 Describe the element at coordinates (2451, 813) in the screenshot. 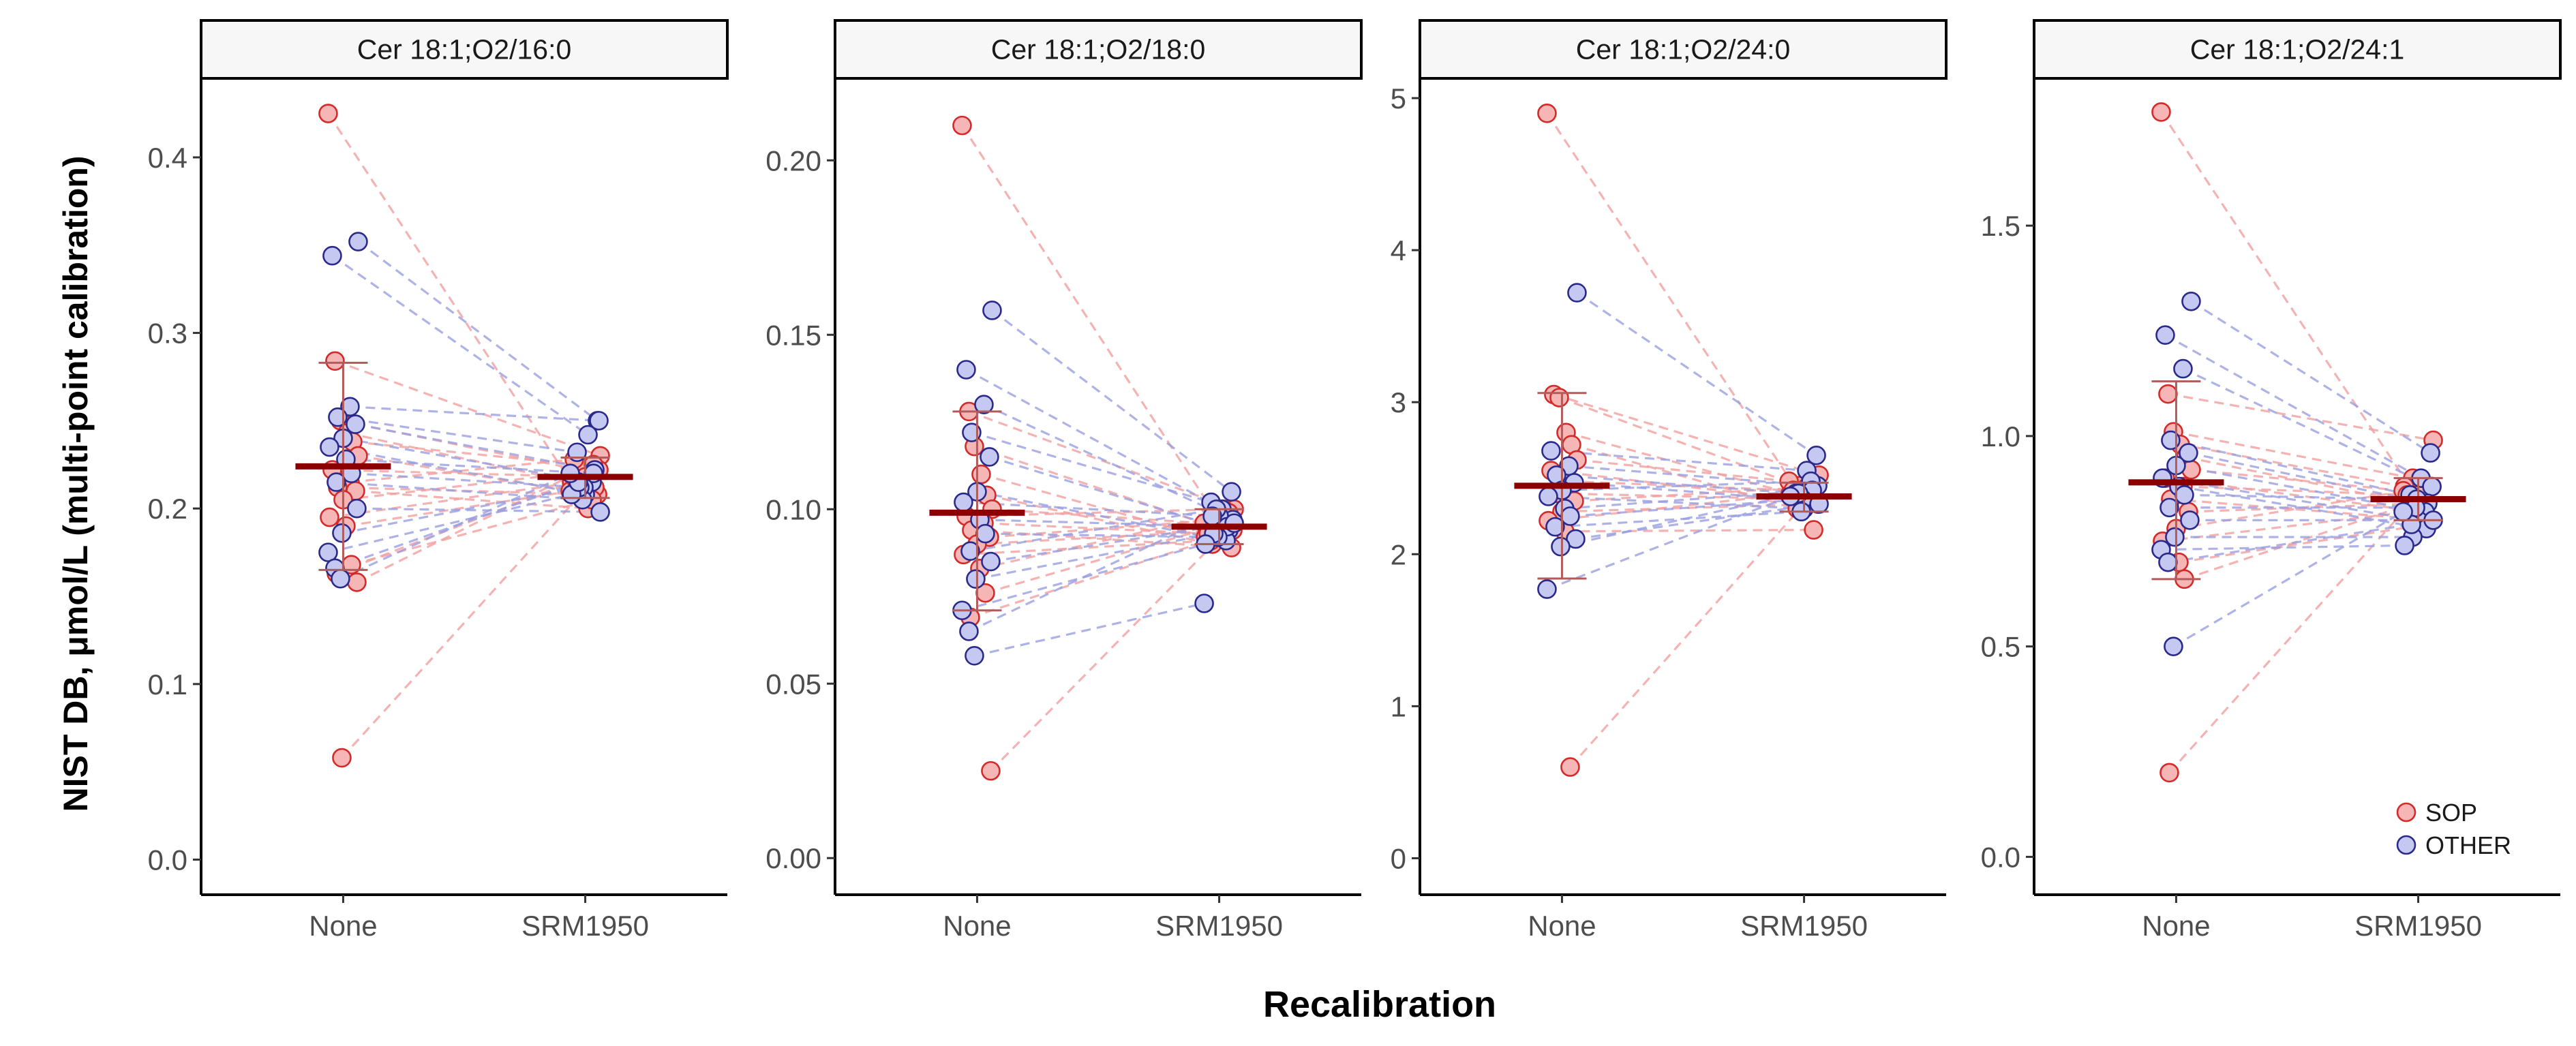

I see `legend-label-sop: SOP` at that location.